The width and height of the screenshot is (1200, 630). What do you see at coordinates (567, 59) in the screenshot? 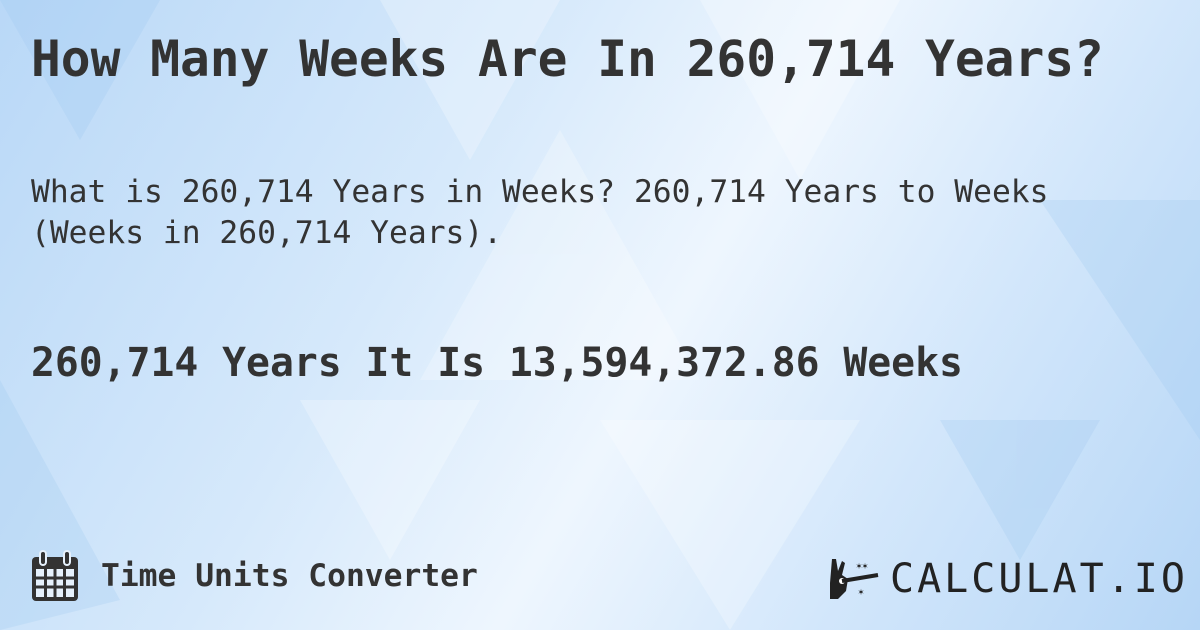
I see `page-title: How Many Weeks Are In 260,714 Years?` at bounding box center [567, 59].